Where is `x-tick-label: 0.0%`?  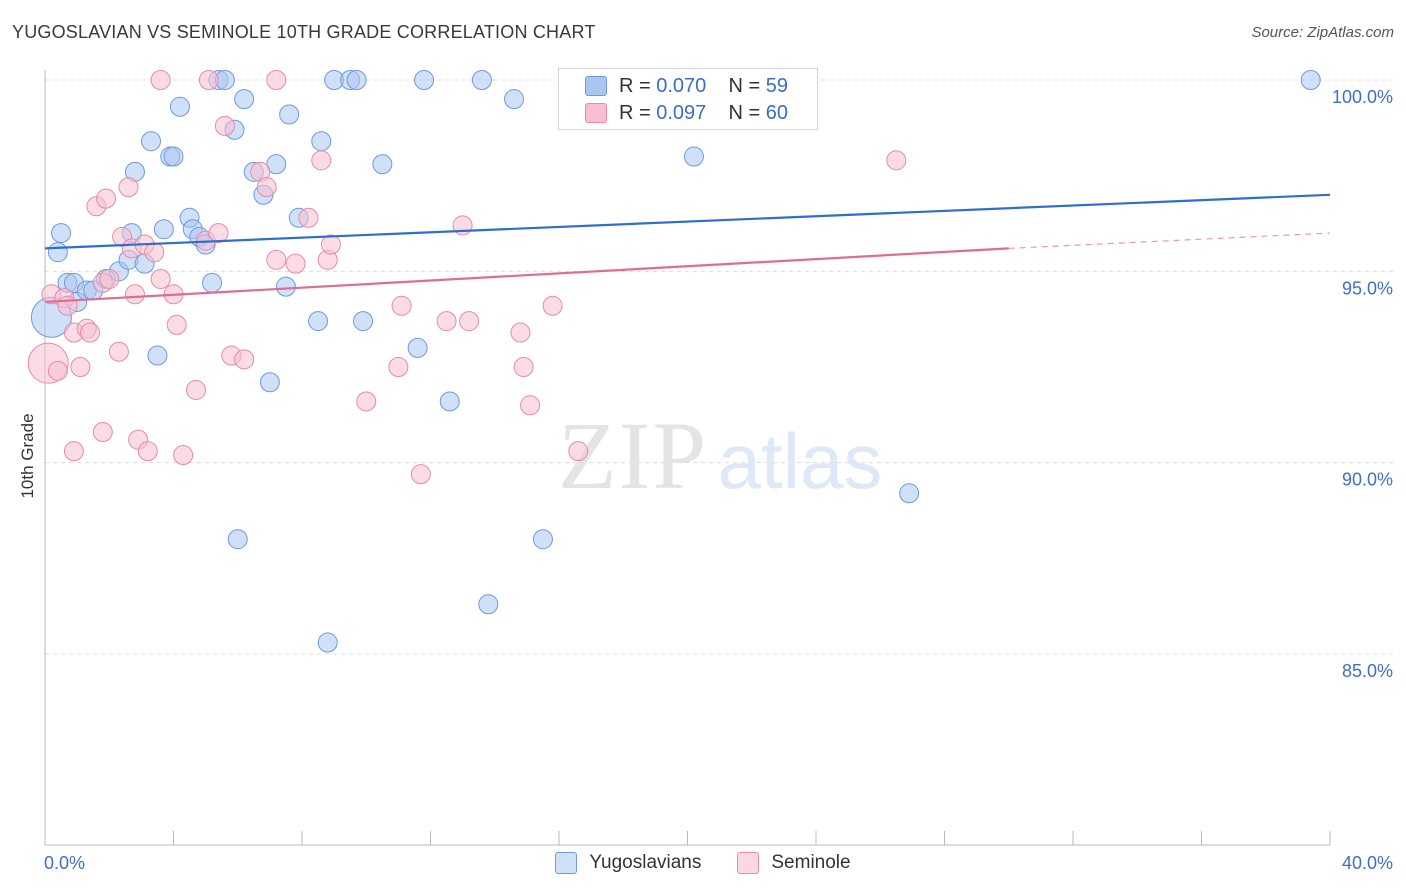 x-tick-label: 0.0% is located at coordinates (64, 863).